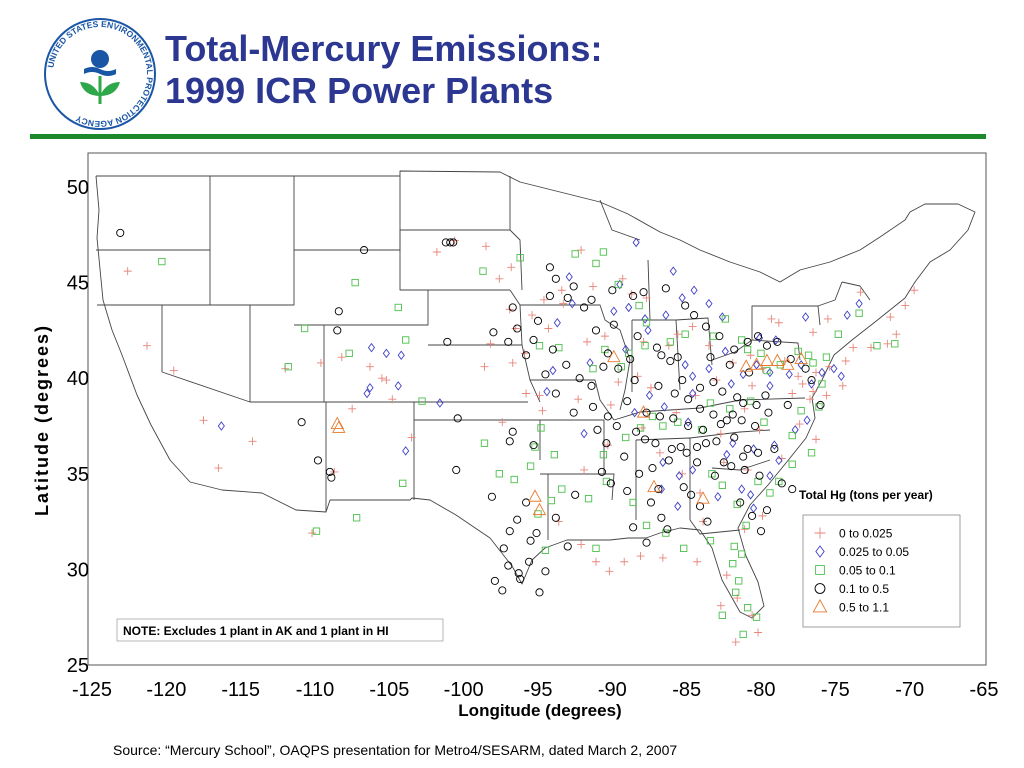 Image resolution: width=1024 pixels, height=768 pixels. What do you see at coordinates (866, 534) in the screenshot?
I see `legend-entry-label: 0 to 0.025` at bounding box center [866, 534].